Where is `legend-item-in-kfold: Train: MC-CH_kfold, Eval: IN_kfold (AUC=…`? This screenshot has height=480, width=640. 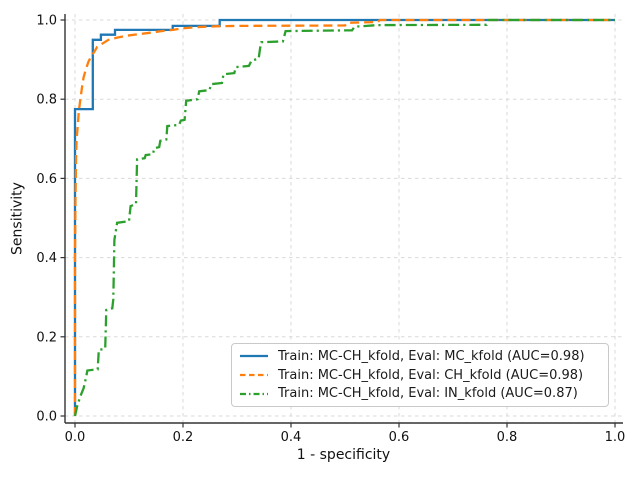 legend-item-in-kfold: Train: MC-CH_kfold, Eval: IN_kfold (AUC=… is located at coordinates (419, 393).